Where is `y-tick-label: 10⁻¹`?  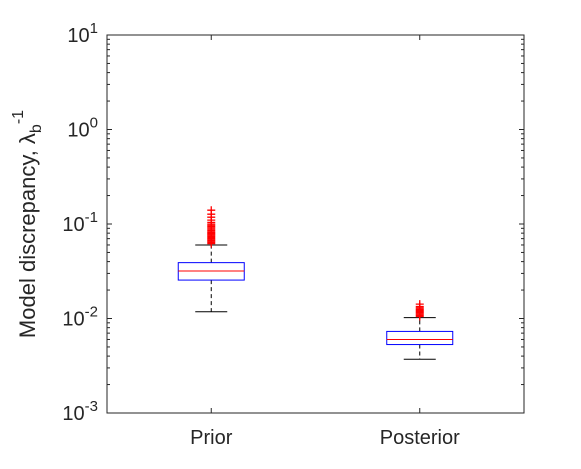 y-tick-label: 10⁻¹ is located at coordinates (80, 222).